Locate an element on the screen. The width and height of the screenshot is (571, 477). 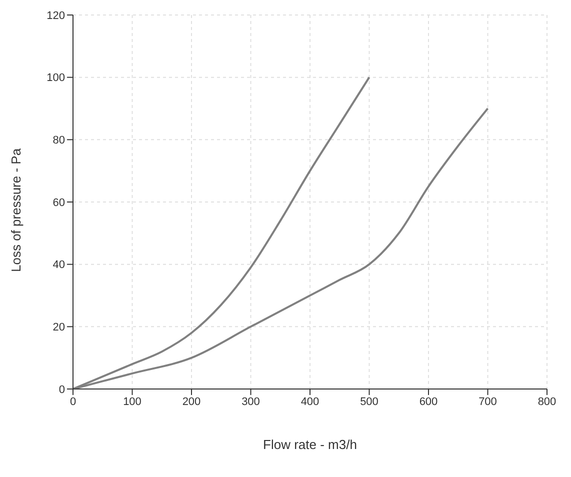
y-tick-label: 60 is located at coordinates (58, 202).